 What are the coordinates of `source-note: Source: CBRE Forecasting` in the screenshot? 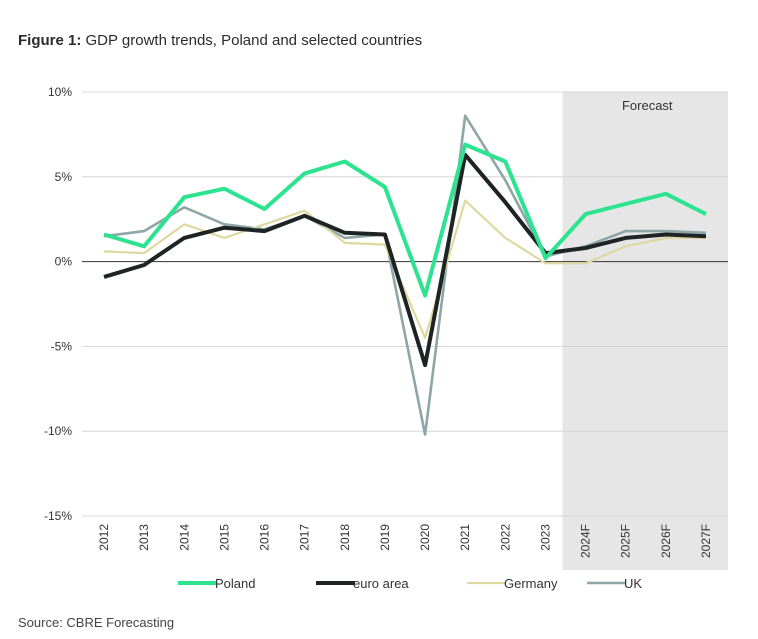 It's located at (96, 622).